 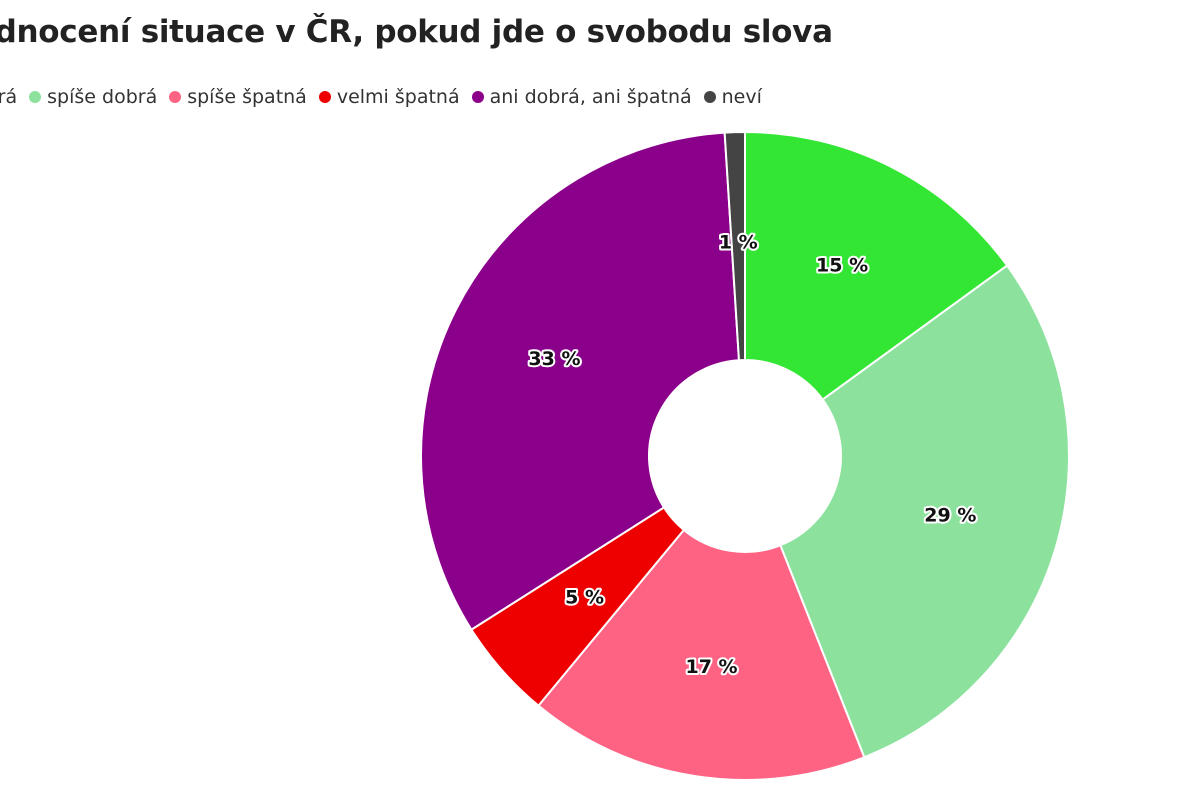 I want to click on slice-spise-spatna, so click(x=701, y=654).